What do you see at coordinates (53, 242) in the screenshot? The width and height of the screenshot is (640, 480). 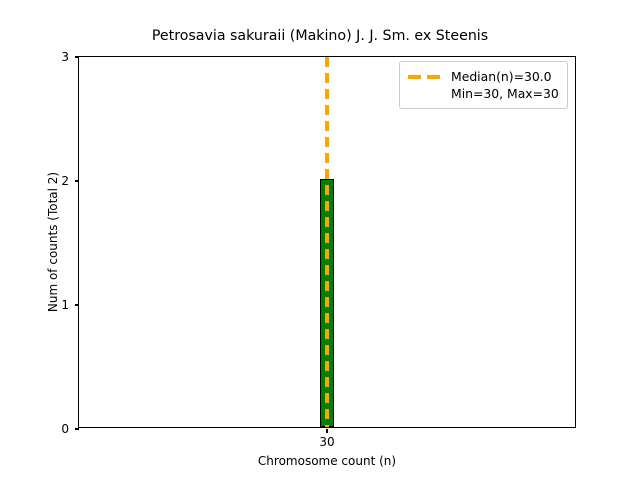 I see `y-axis-label: Num of counts (Total 2)` at bounding box center [53, 242].